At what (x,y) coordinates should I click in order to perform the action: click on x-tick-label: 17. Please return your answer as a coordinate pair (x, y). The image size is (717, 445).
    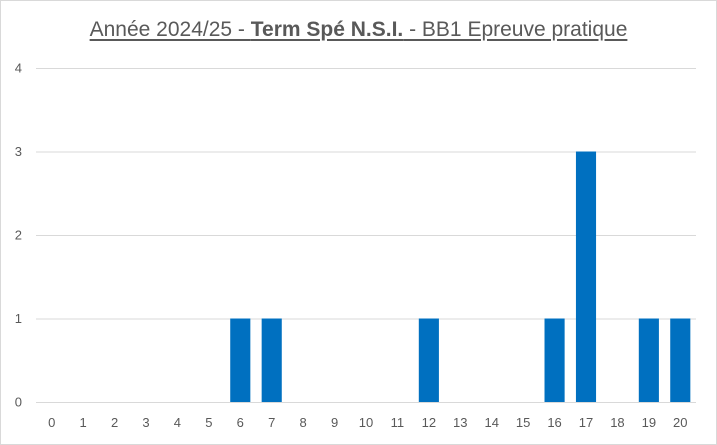
    Looking at the image, I should click on (586, 422).